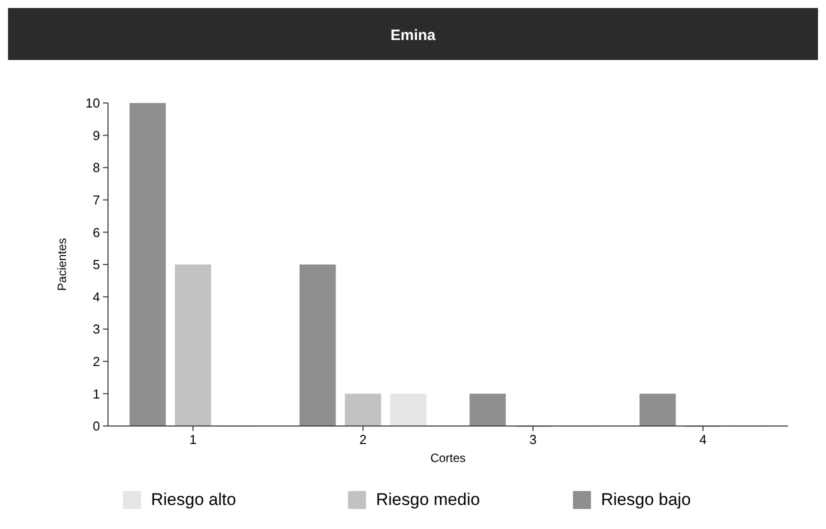  I want to click on y-tick-label: 0, so click(96, 426).